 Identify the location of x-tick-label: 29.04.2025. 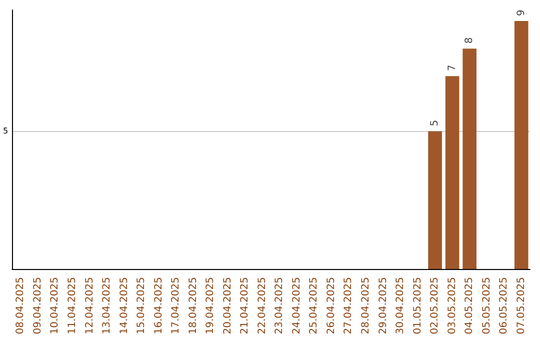
(383, 305).